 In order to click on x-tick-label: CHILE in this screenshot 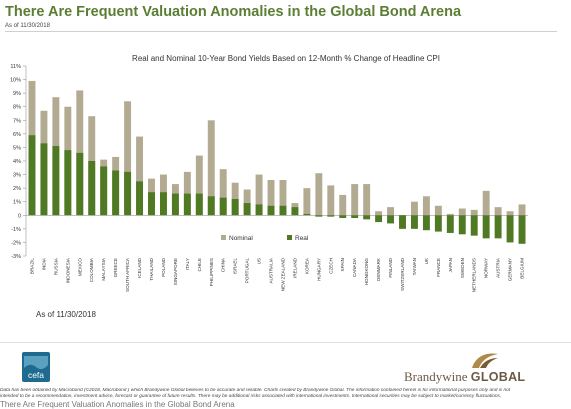, I will do `click(199, 265)`.